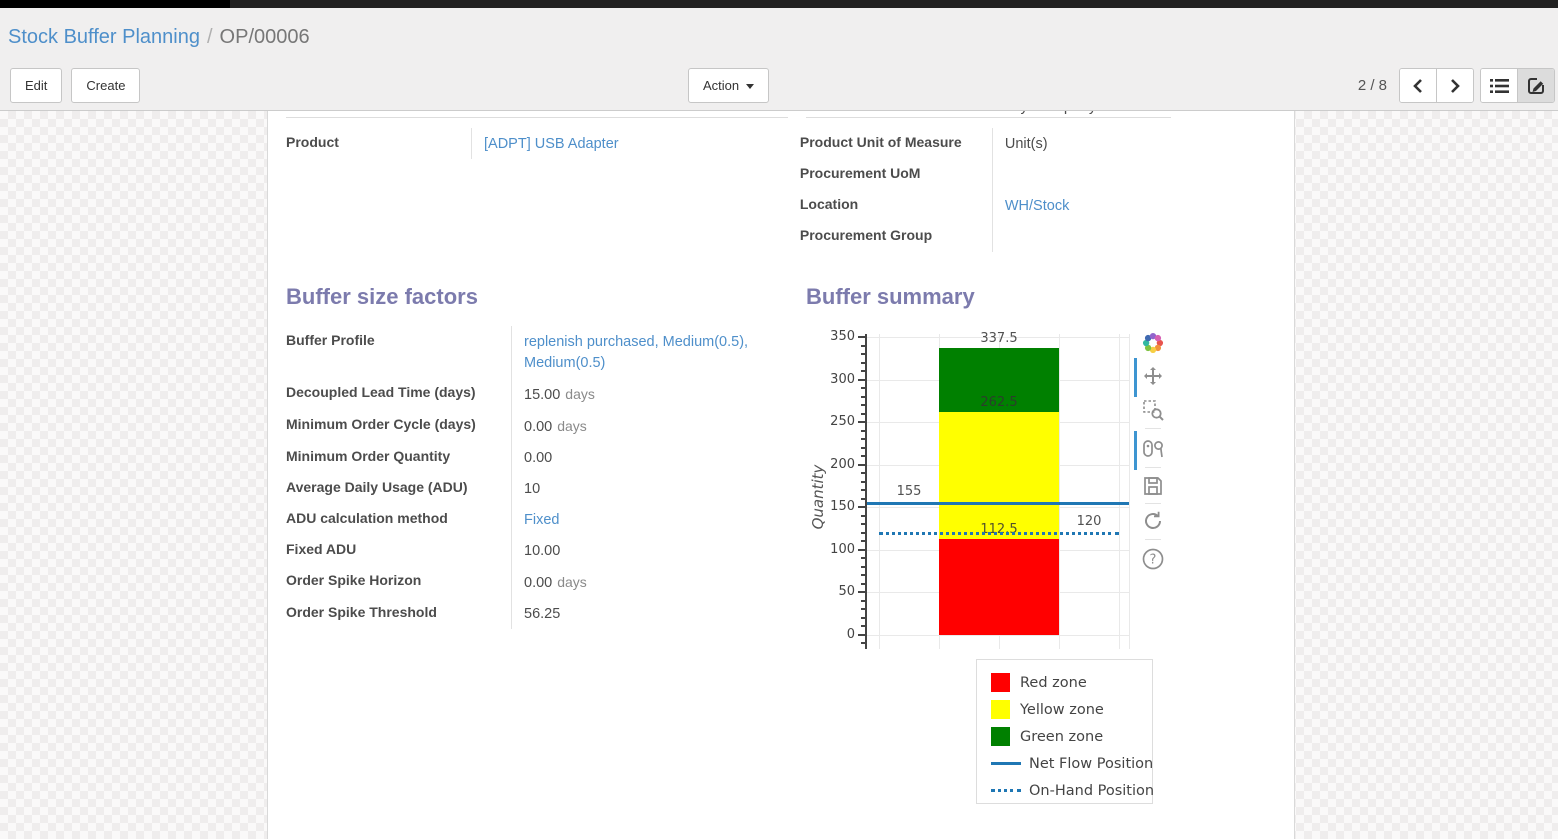  Describe the element at coordinates (1153, 521) in the screenshot. I see `reset-axes-icon` at that location.